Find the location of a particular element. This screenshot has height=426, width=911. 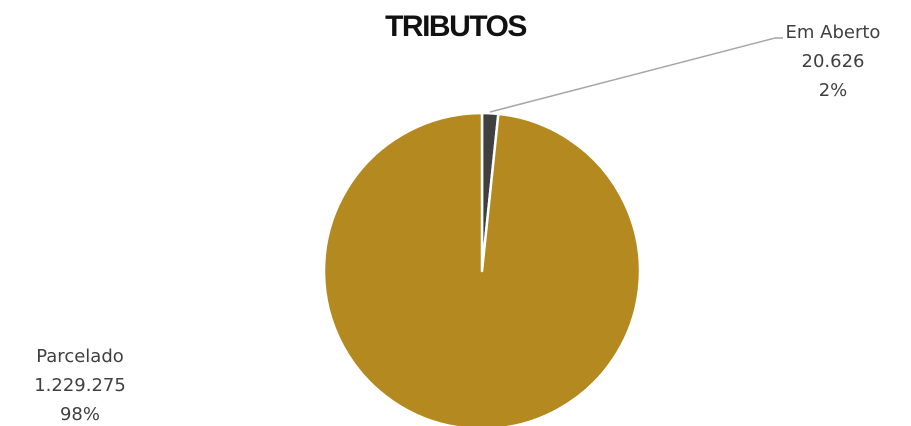

data-label-value: 20.626 is located at coordinates (833, 61).